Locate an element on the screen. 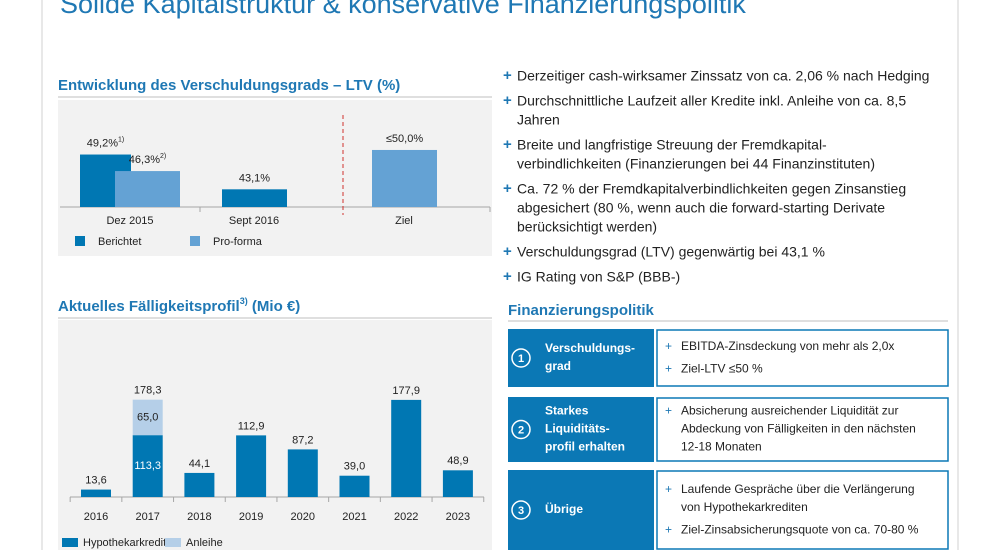 Image resolution: width=1000 pixels, height=550 pixels. legend-label: Pro-forma is located at coordinates (238, 242).